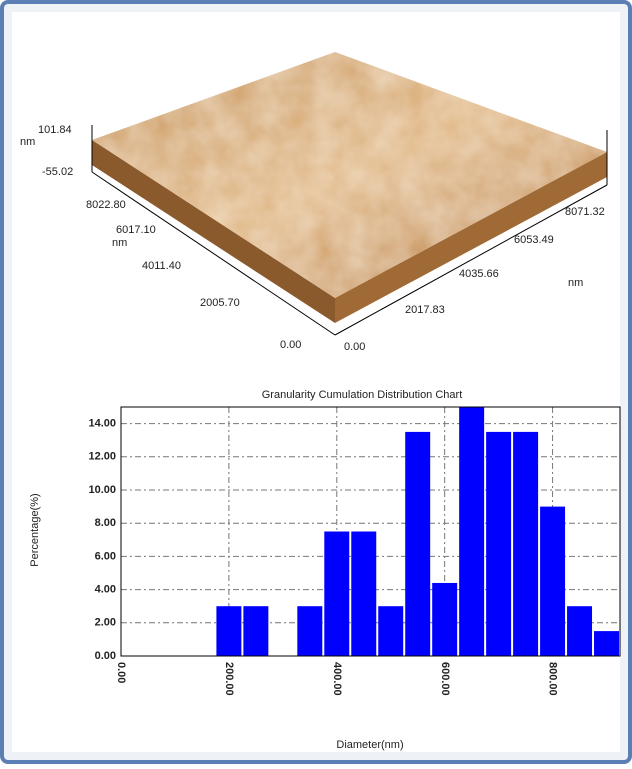 This screenshot has width=632, height=769. Describe the element at coordinates (471, 260) in the screenshot. I see `x-axis` at that location.